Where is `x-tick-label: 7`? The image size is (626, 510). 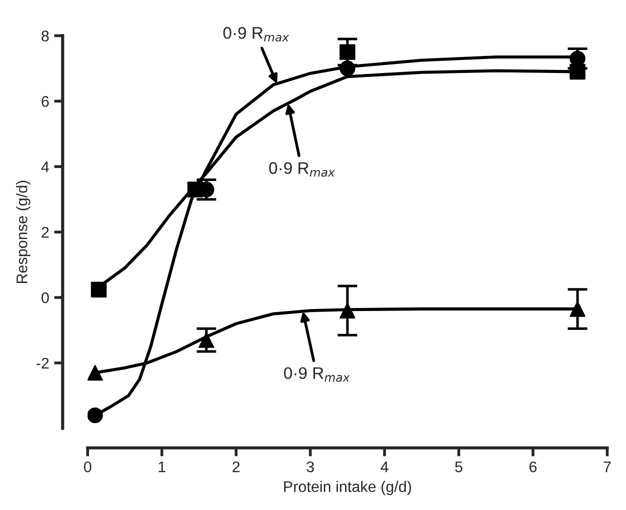 x-tick-label: 7 is located at coordinates (607, 467).